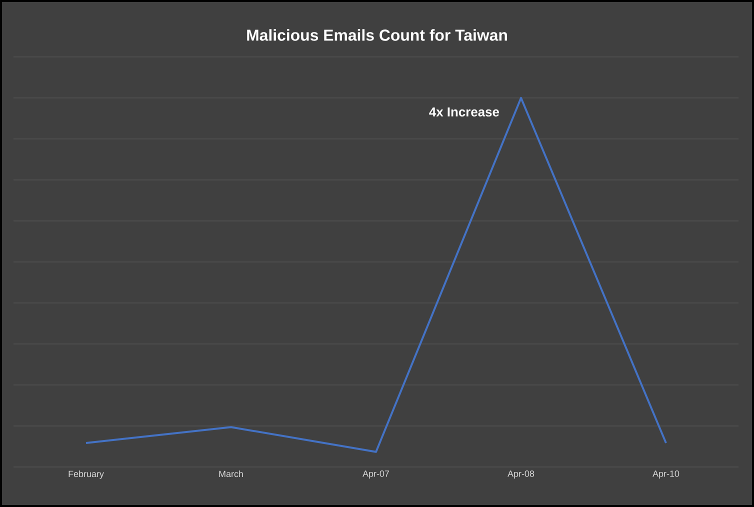  What do you see at coordinates (521, 474) in the screenshot?
I see `x-tick-label: Apr-08` at bounding box center [521, 474].